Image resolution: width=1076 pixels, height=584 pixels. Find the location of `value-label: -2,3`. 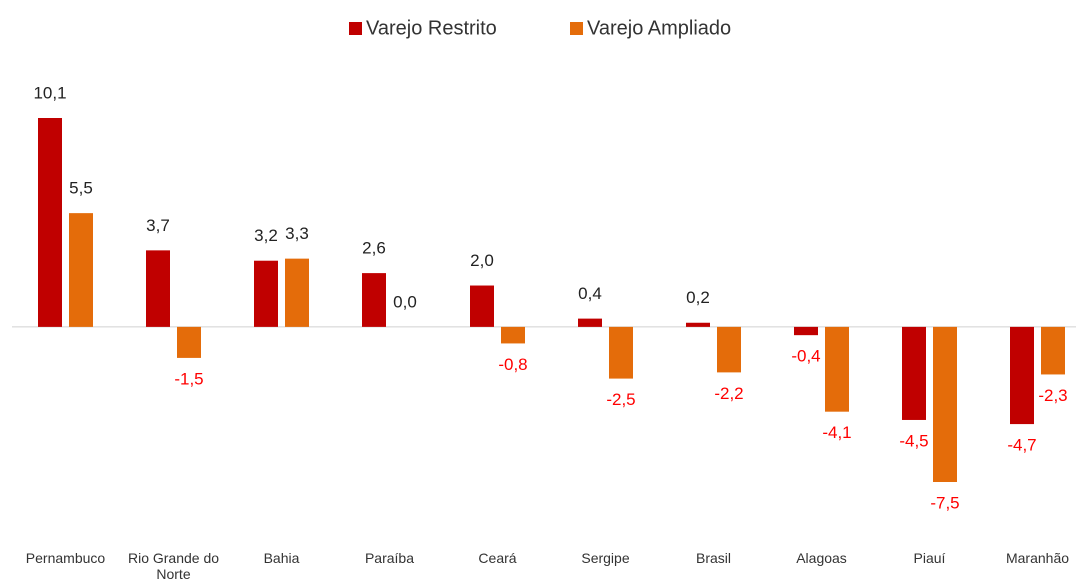

value-label: -2,3 is located at coordinates (1052, 395).